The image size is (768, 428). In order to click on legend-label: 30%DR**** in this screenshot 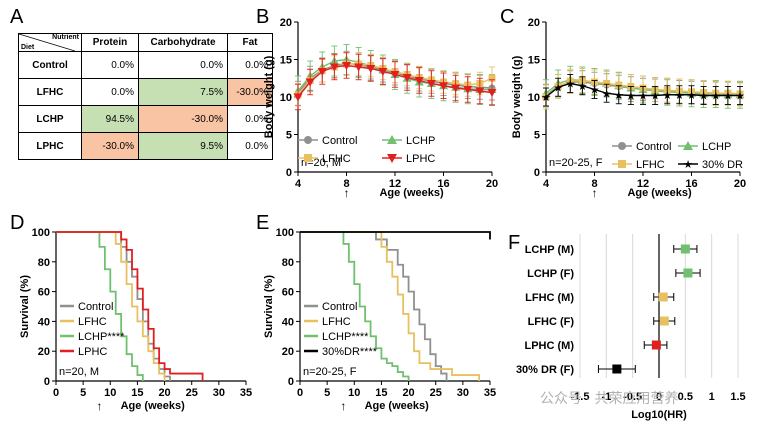, I will do `click(350, 352)`.